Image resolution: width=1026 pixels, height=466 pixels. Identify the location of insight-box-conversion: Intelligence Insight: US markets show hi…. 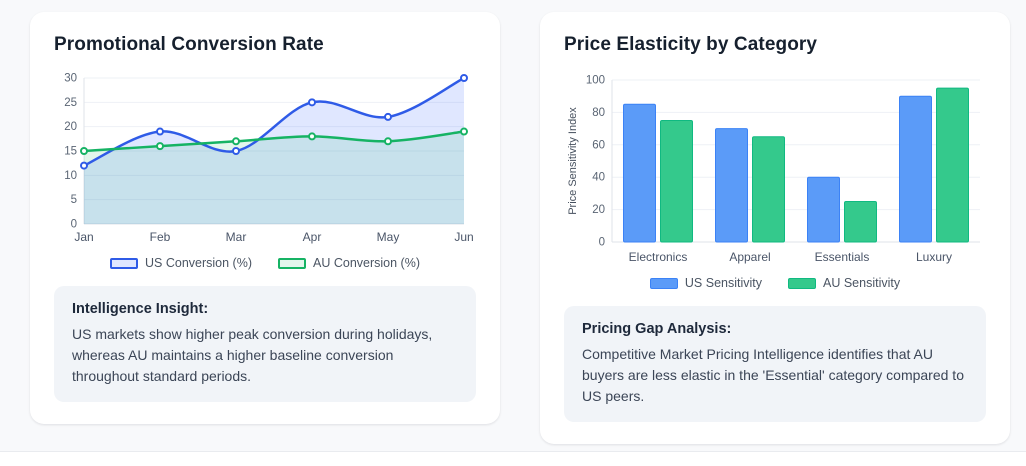
(265, 344).